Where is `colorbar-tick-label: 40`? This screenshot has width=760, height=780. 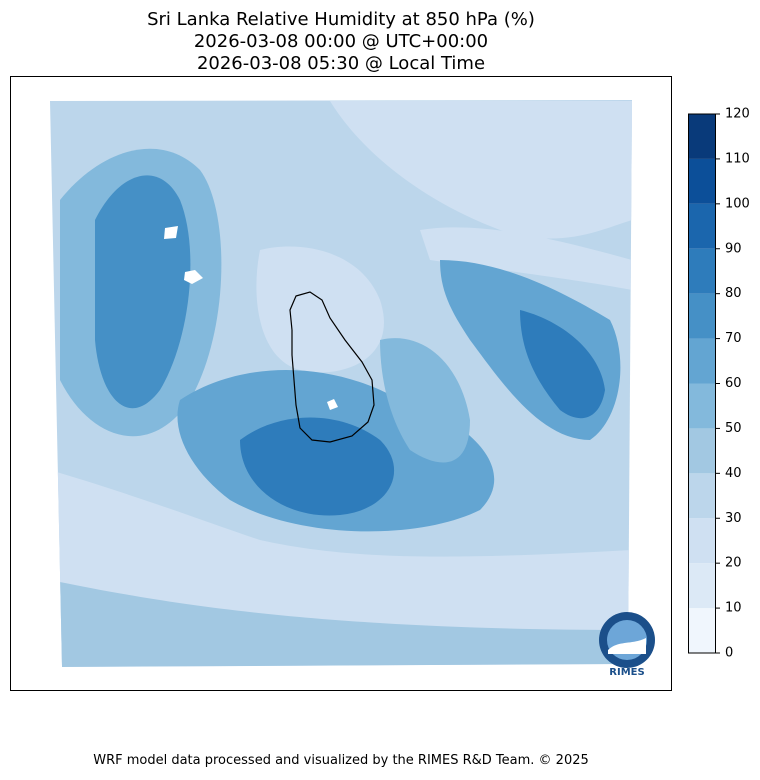
colorbar-tick-label: 40 is located at coordinates (733, 473).